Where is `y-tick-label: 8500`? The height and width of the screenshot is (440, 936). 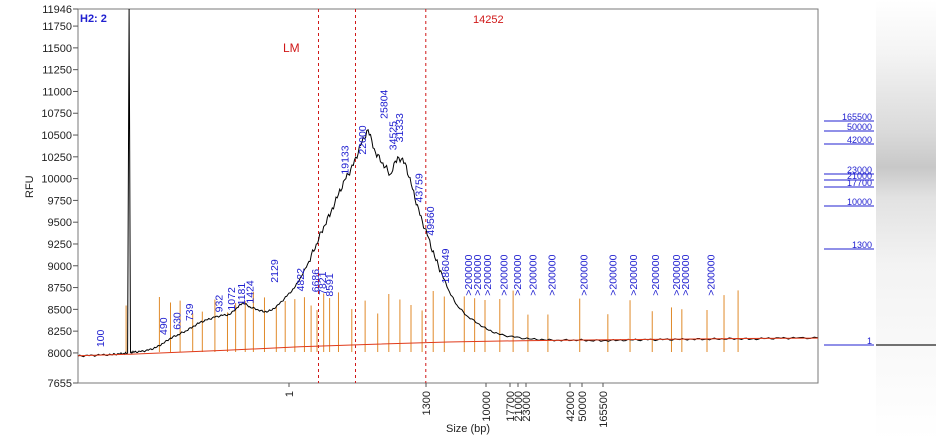
y-tick-label: 8500 is located at coordinates (60, 310).